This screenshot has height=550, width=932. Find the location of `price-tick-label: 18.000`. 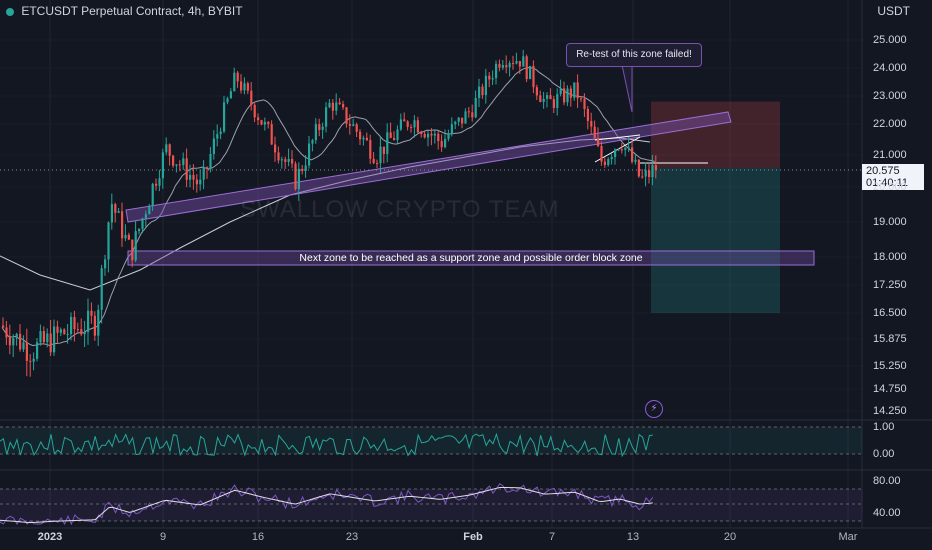

price-tick-label: 18.000 is located at coordinates (890, 257).